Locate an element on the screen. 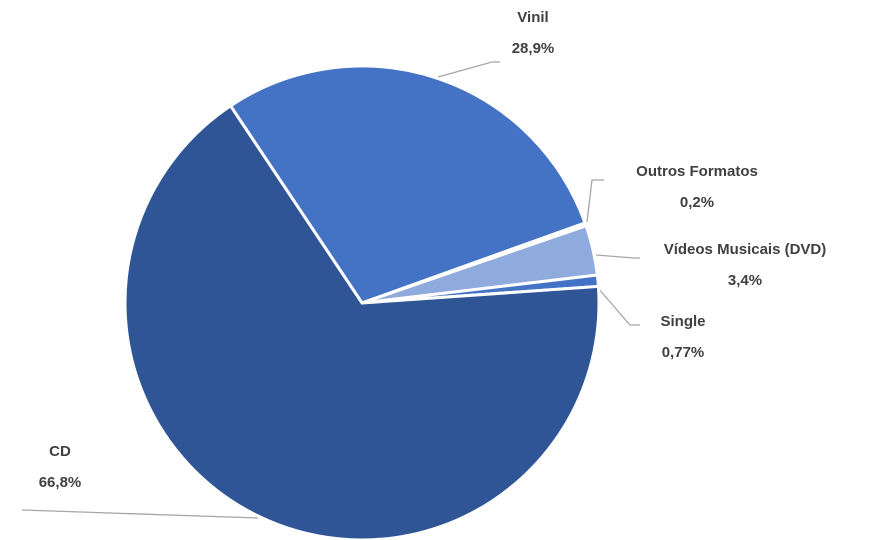  slice-label: Vídeos Musicais (DVD) is located at coordinates (745, 249).